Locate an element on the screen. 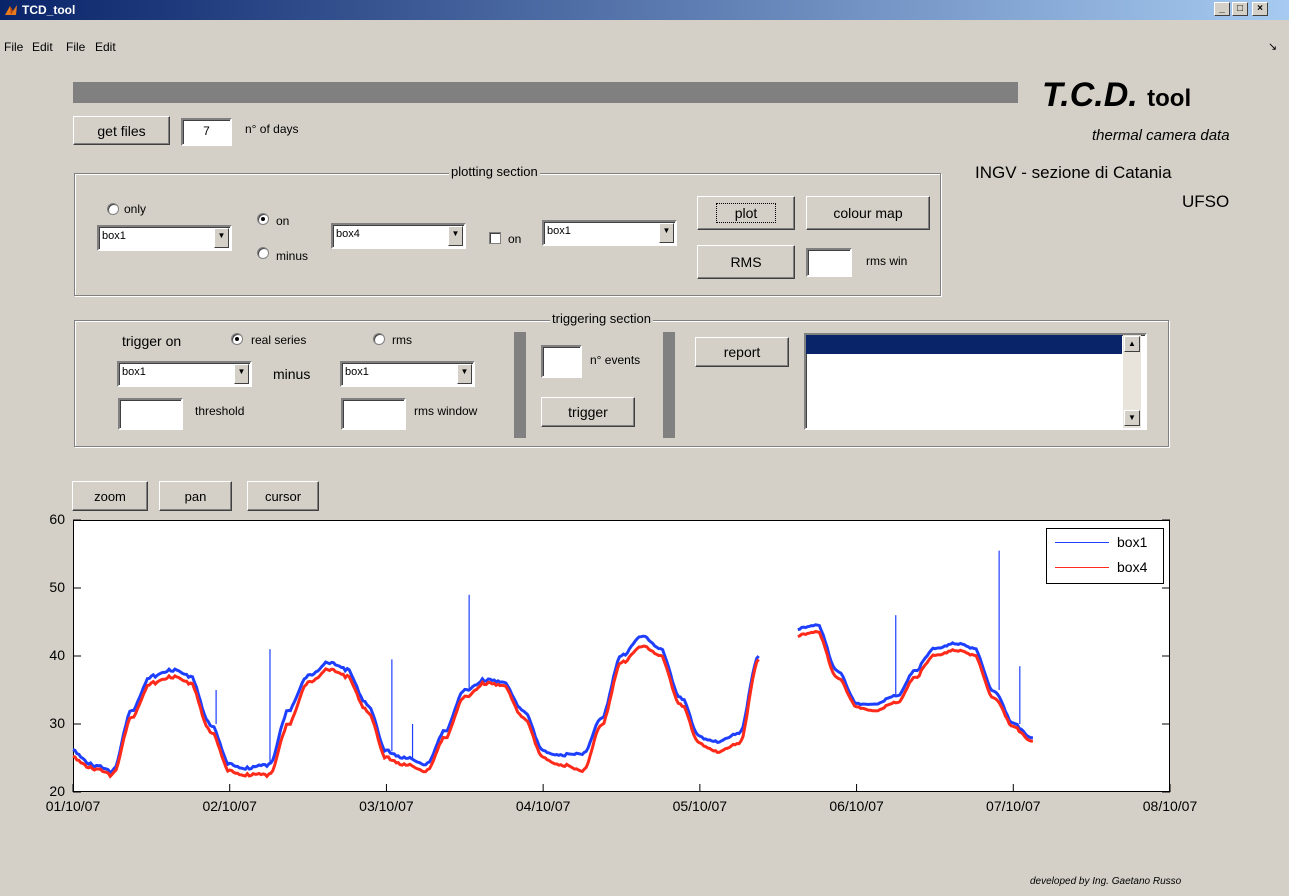  chart-legend: box1 box4 is located at coordinates (1105, 556).